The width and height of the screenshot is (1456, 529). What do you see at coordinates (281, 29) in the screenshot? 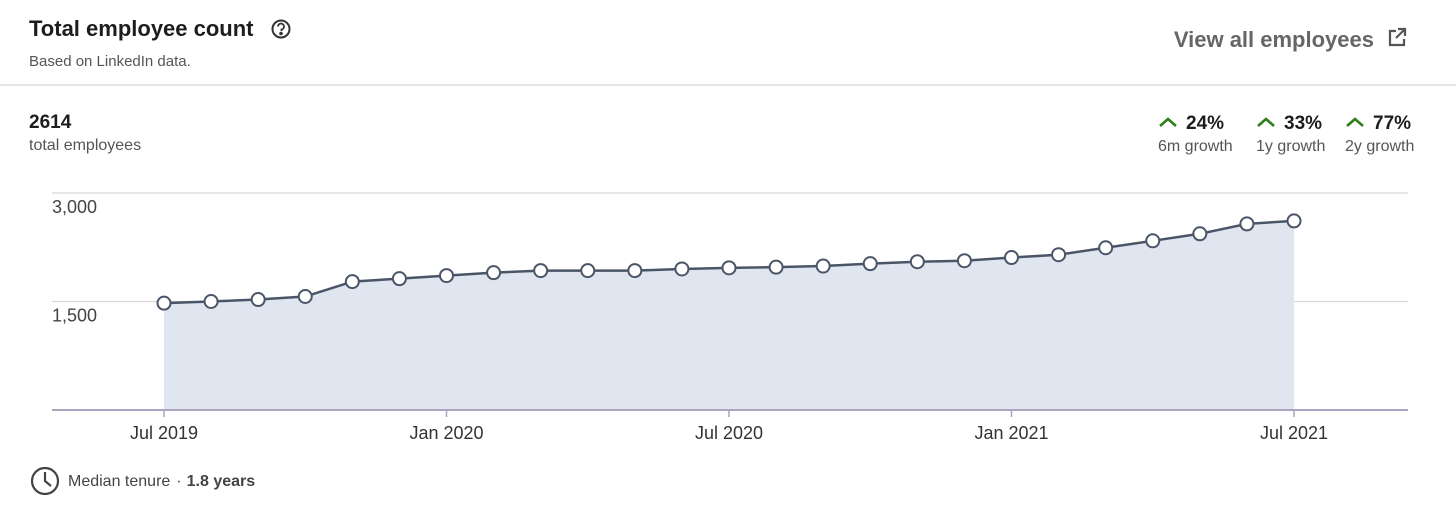
I see `help-icon` at bounding box center [281, 29].